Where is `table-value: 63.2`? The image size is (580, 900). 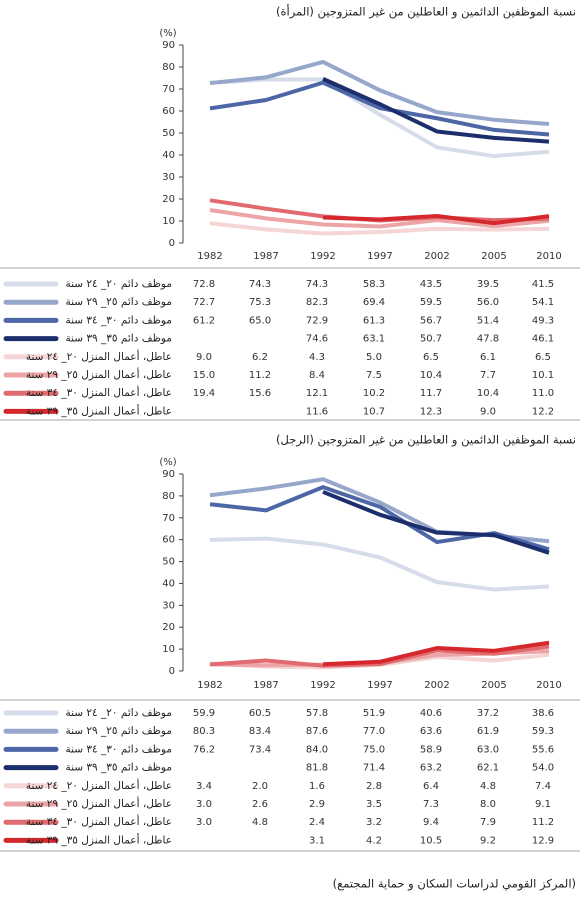
table-value: 63.2 is located at coordinates (431, 768).